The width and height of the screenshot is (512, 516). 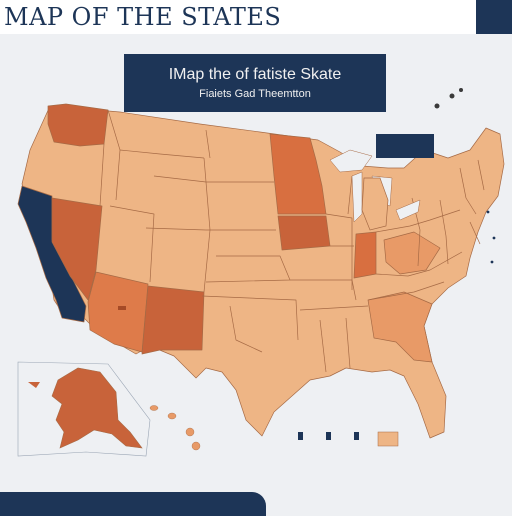 I want to click on inset-card, so click(x=405, y=146).